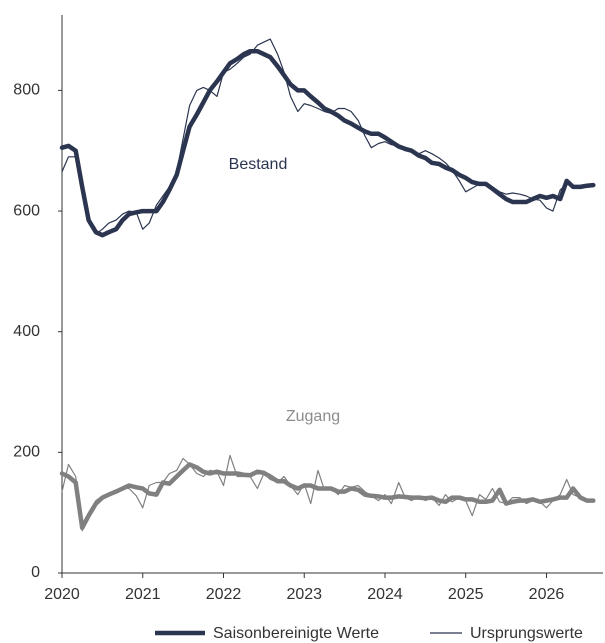 This screenshot has width=605, height=643. I want to click on legend-label: Saisonbereinigte Werte, so click(296, 633).